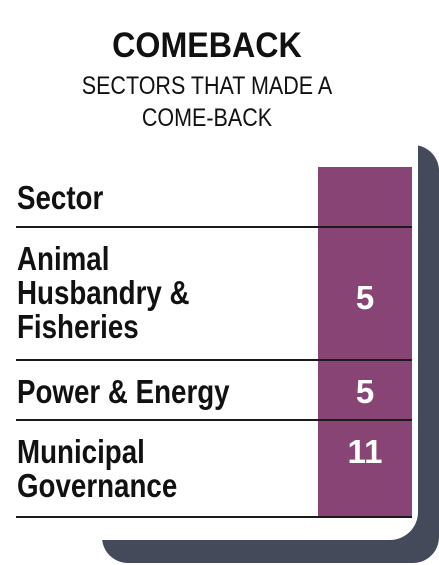  I want to click on row-label-animal-husbandry: Animal Husbandry & Fisheries, so click(103, 292).